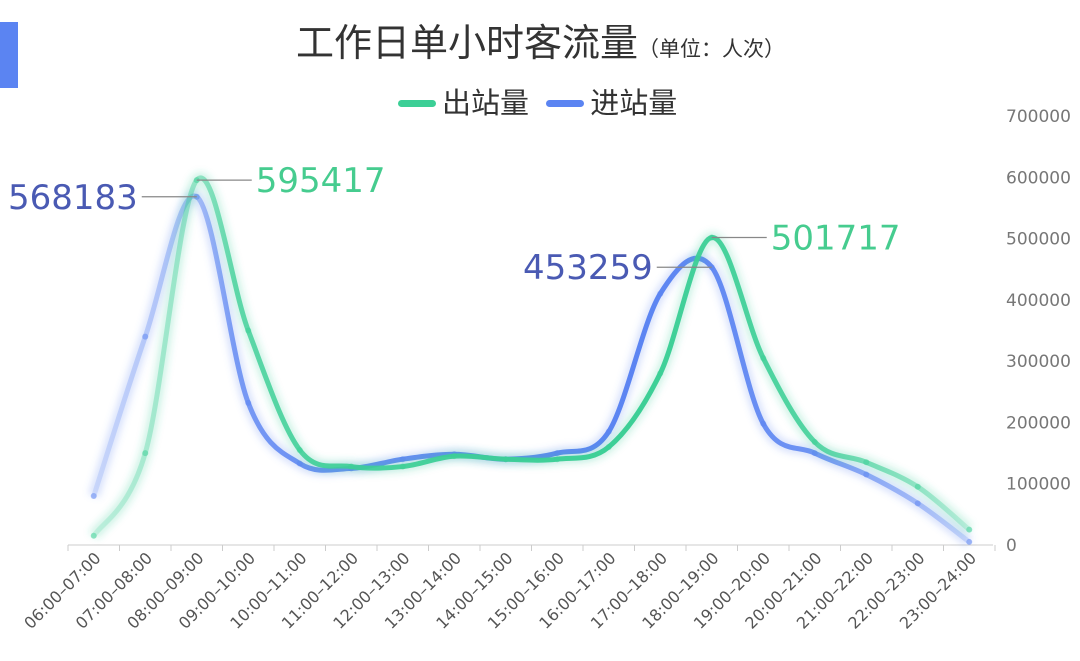  What do you see at coordinates (565, 103) in the screenshot?
I see `legend-swatch-in` at bounding box center [565, 103].